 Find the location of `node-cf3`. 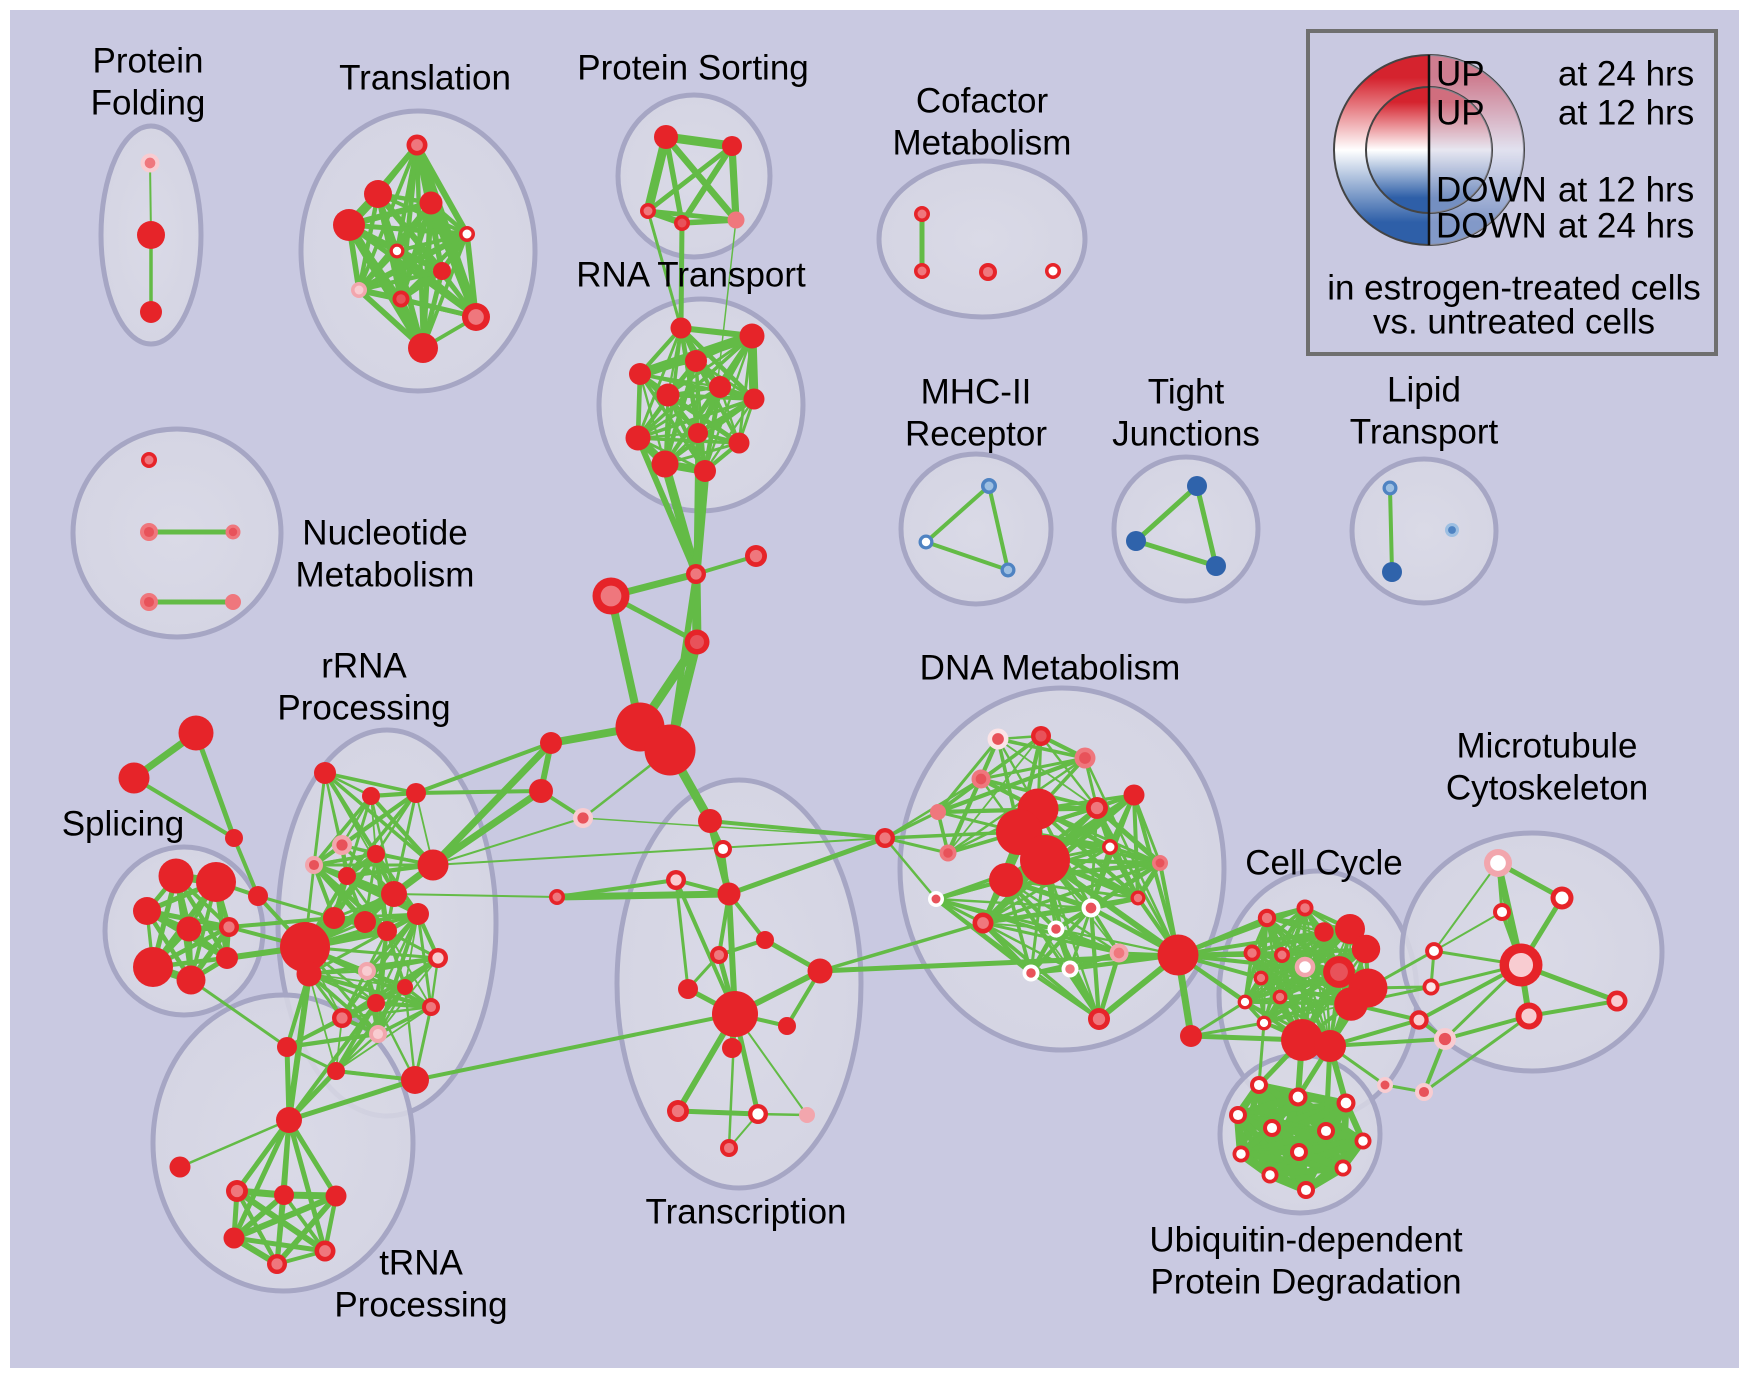

node-cf3 is located at coordinates (988, 272).